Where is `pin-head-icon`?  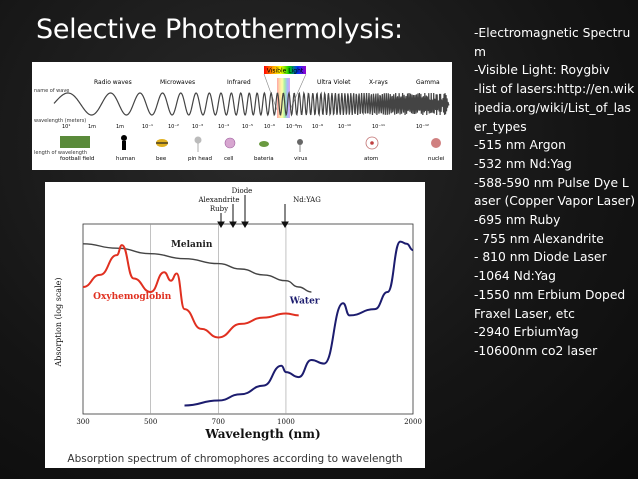
pin-head-icon is located at coordinates (198, 140).